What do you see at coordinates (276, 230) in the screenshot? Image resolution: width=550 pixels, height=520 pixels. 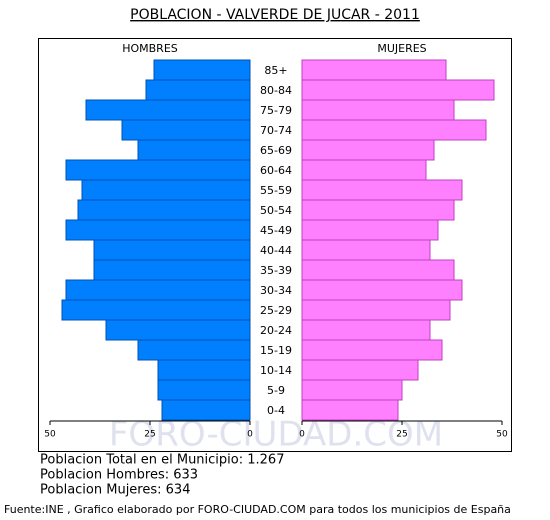 I see `category-label: 45-49` at bounding box center [276, 230].